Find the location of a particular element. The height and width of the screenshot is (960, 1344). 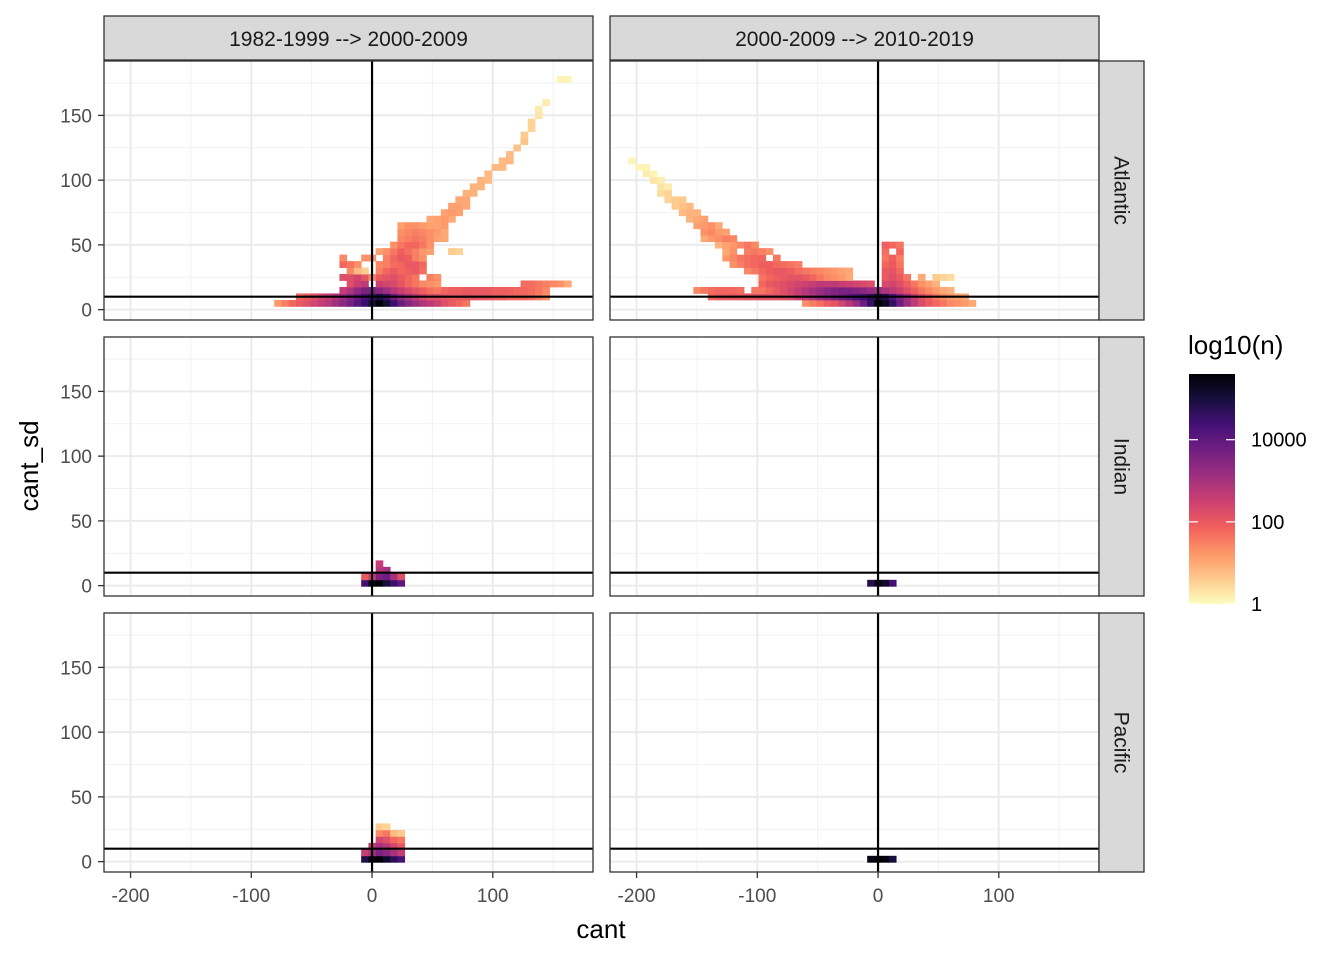

legend-ticks: 1 100 10000 is located at coordinates (1248, 523).